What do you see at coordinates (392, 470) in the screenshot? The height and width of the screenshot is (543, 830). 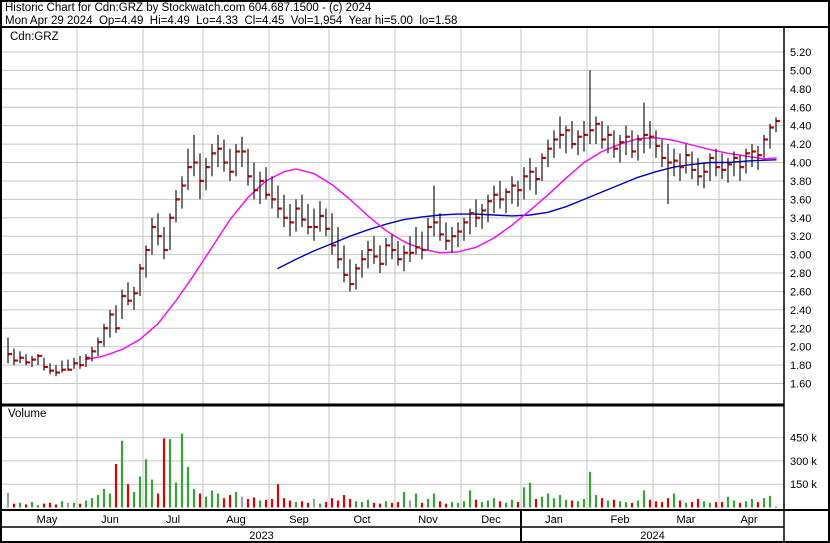 I see `volume-bars` at bounding box center [392, 470].